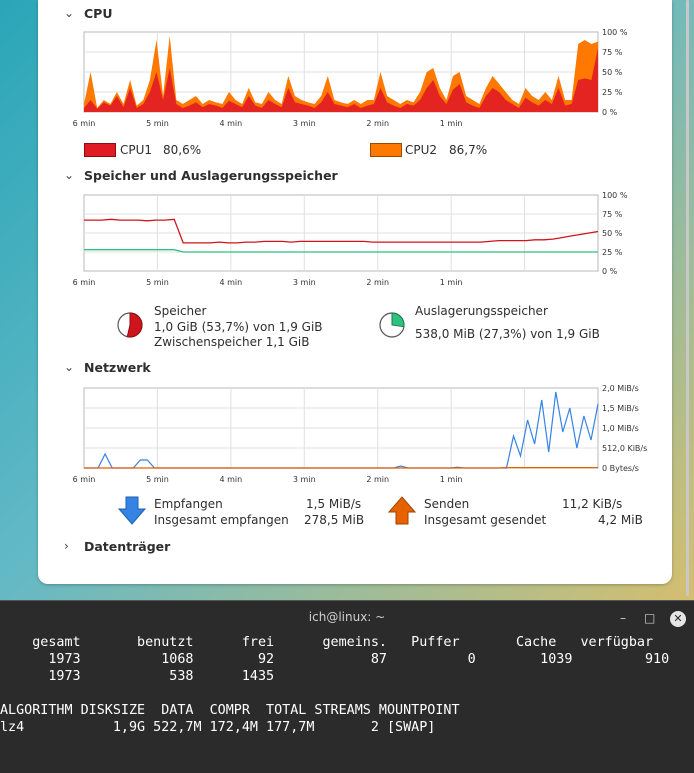 The width and height of the screenshot is (694, 773). What do you see at coordinates (188, 504) in the screenshot?
I see `receive-label: Empfangen` at bounding box center [188, 504].